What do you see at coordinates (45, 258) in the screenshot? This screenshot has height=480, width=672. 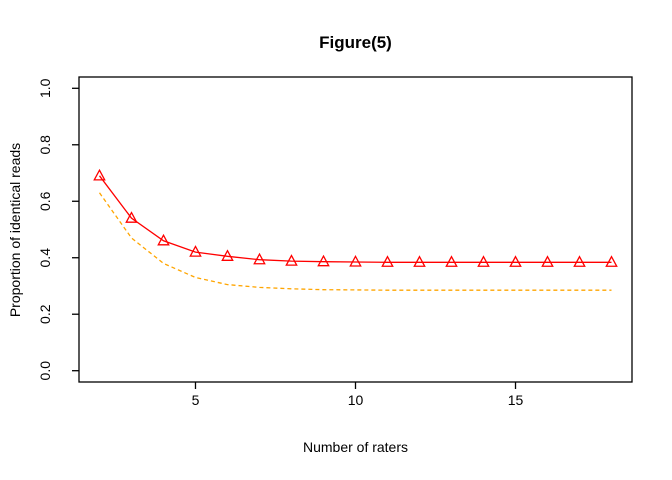 I see `y-tick-label: 0.4` at bounding box center [45, 258].